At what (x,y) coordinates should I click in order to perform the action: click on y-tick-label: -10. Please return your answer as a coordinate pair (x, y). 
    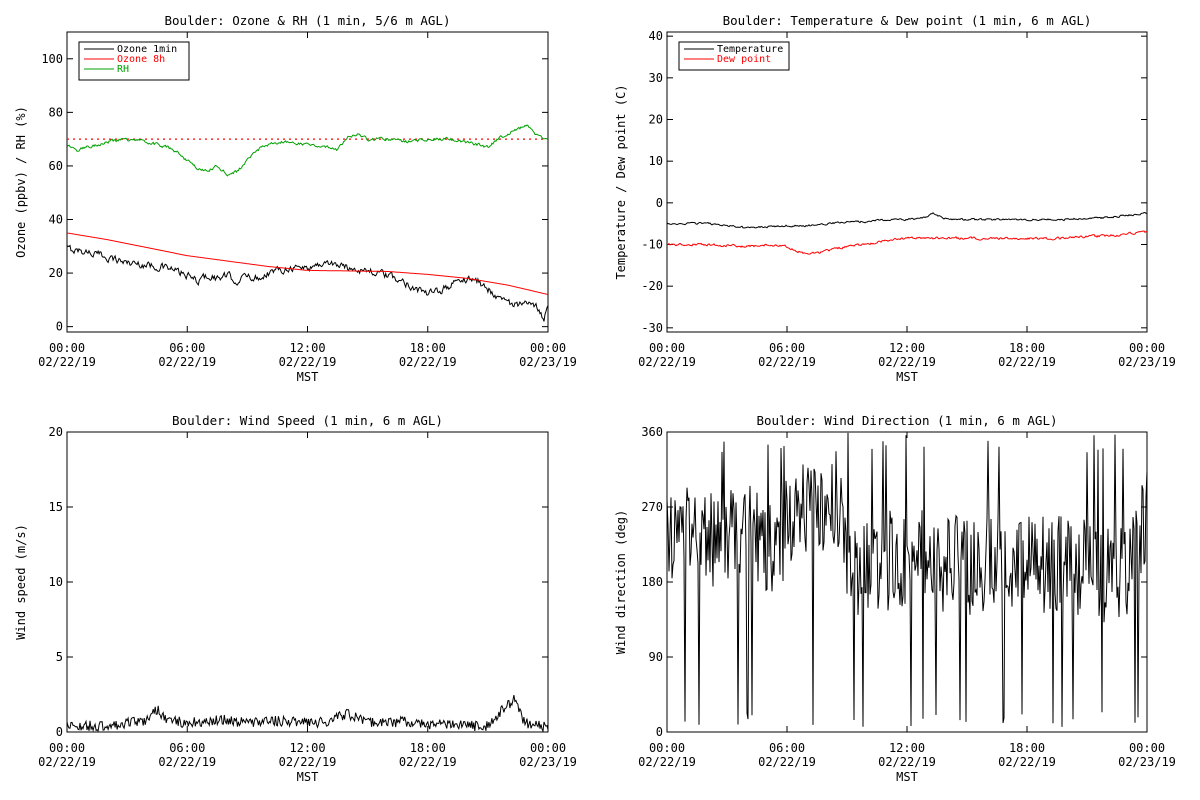
    Looking at the image, I should click on (652, 245).